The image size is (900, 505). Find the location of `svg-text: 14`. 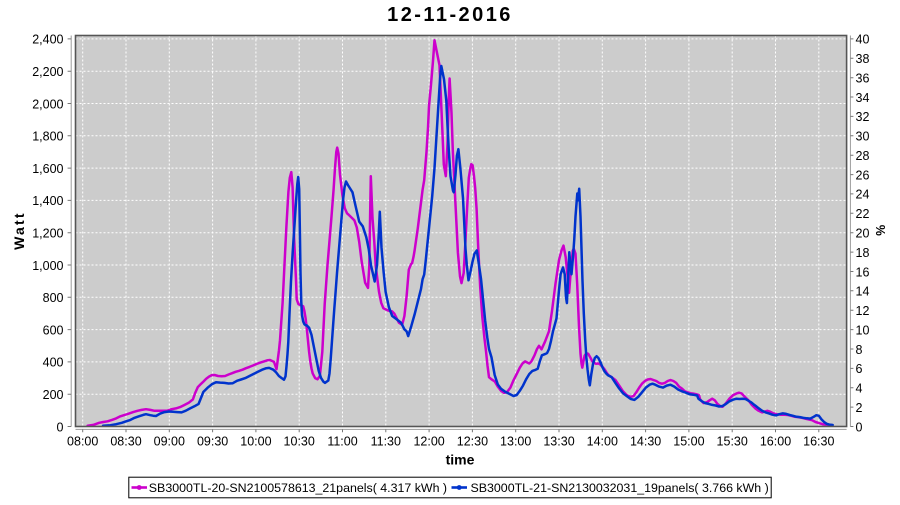

svg-text: 14 is located at coordinates (863, 292).